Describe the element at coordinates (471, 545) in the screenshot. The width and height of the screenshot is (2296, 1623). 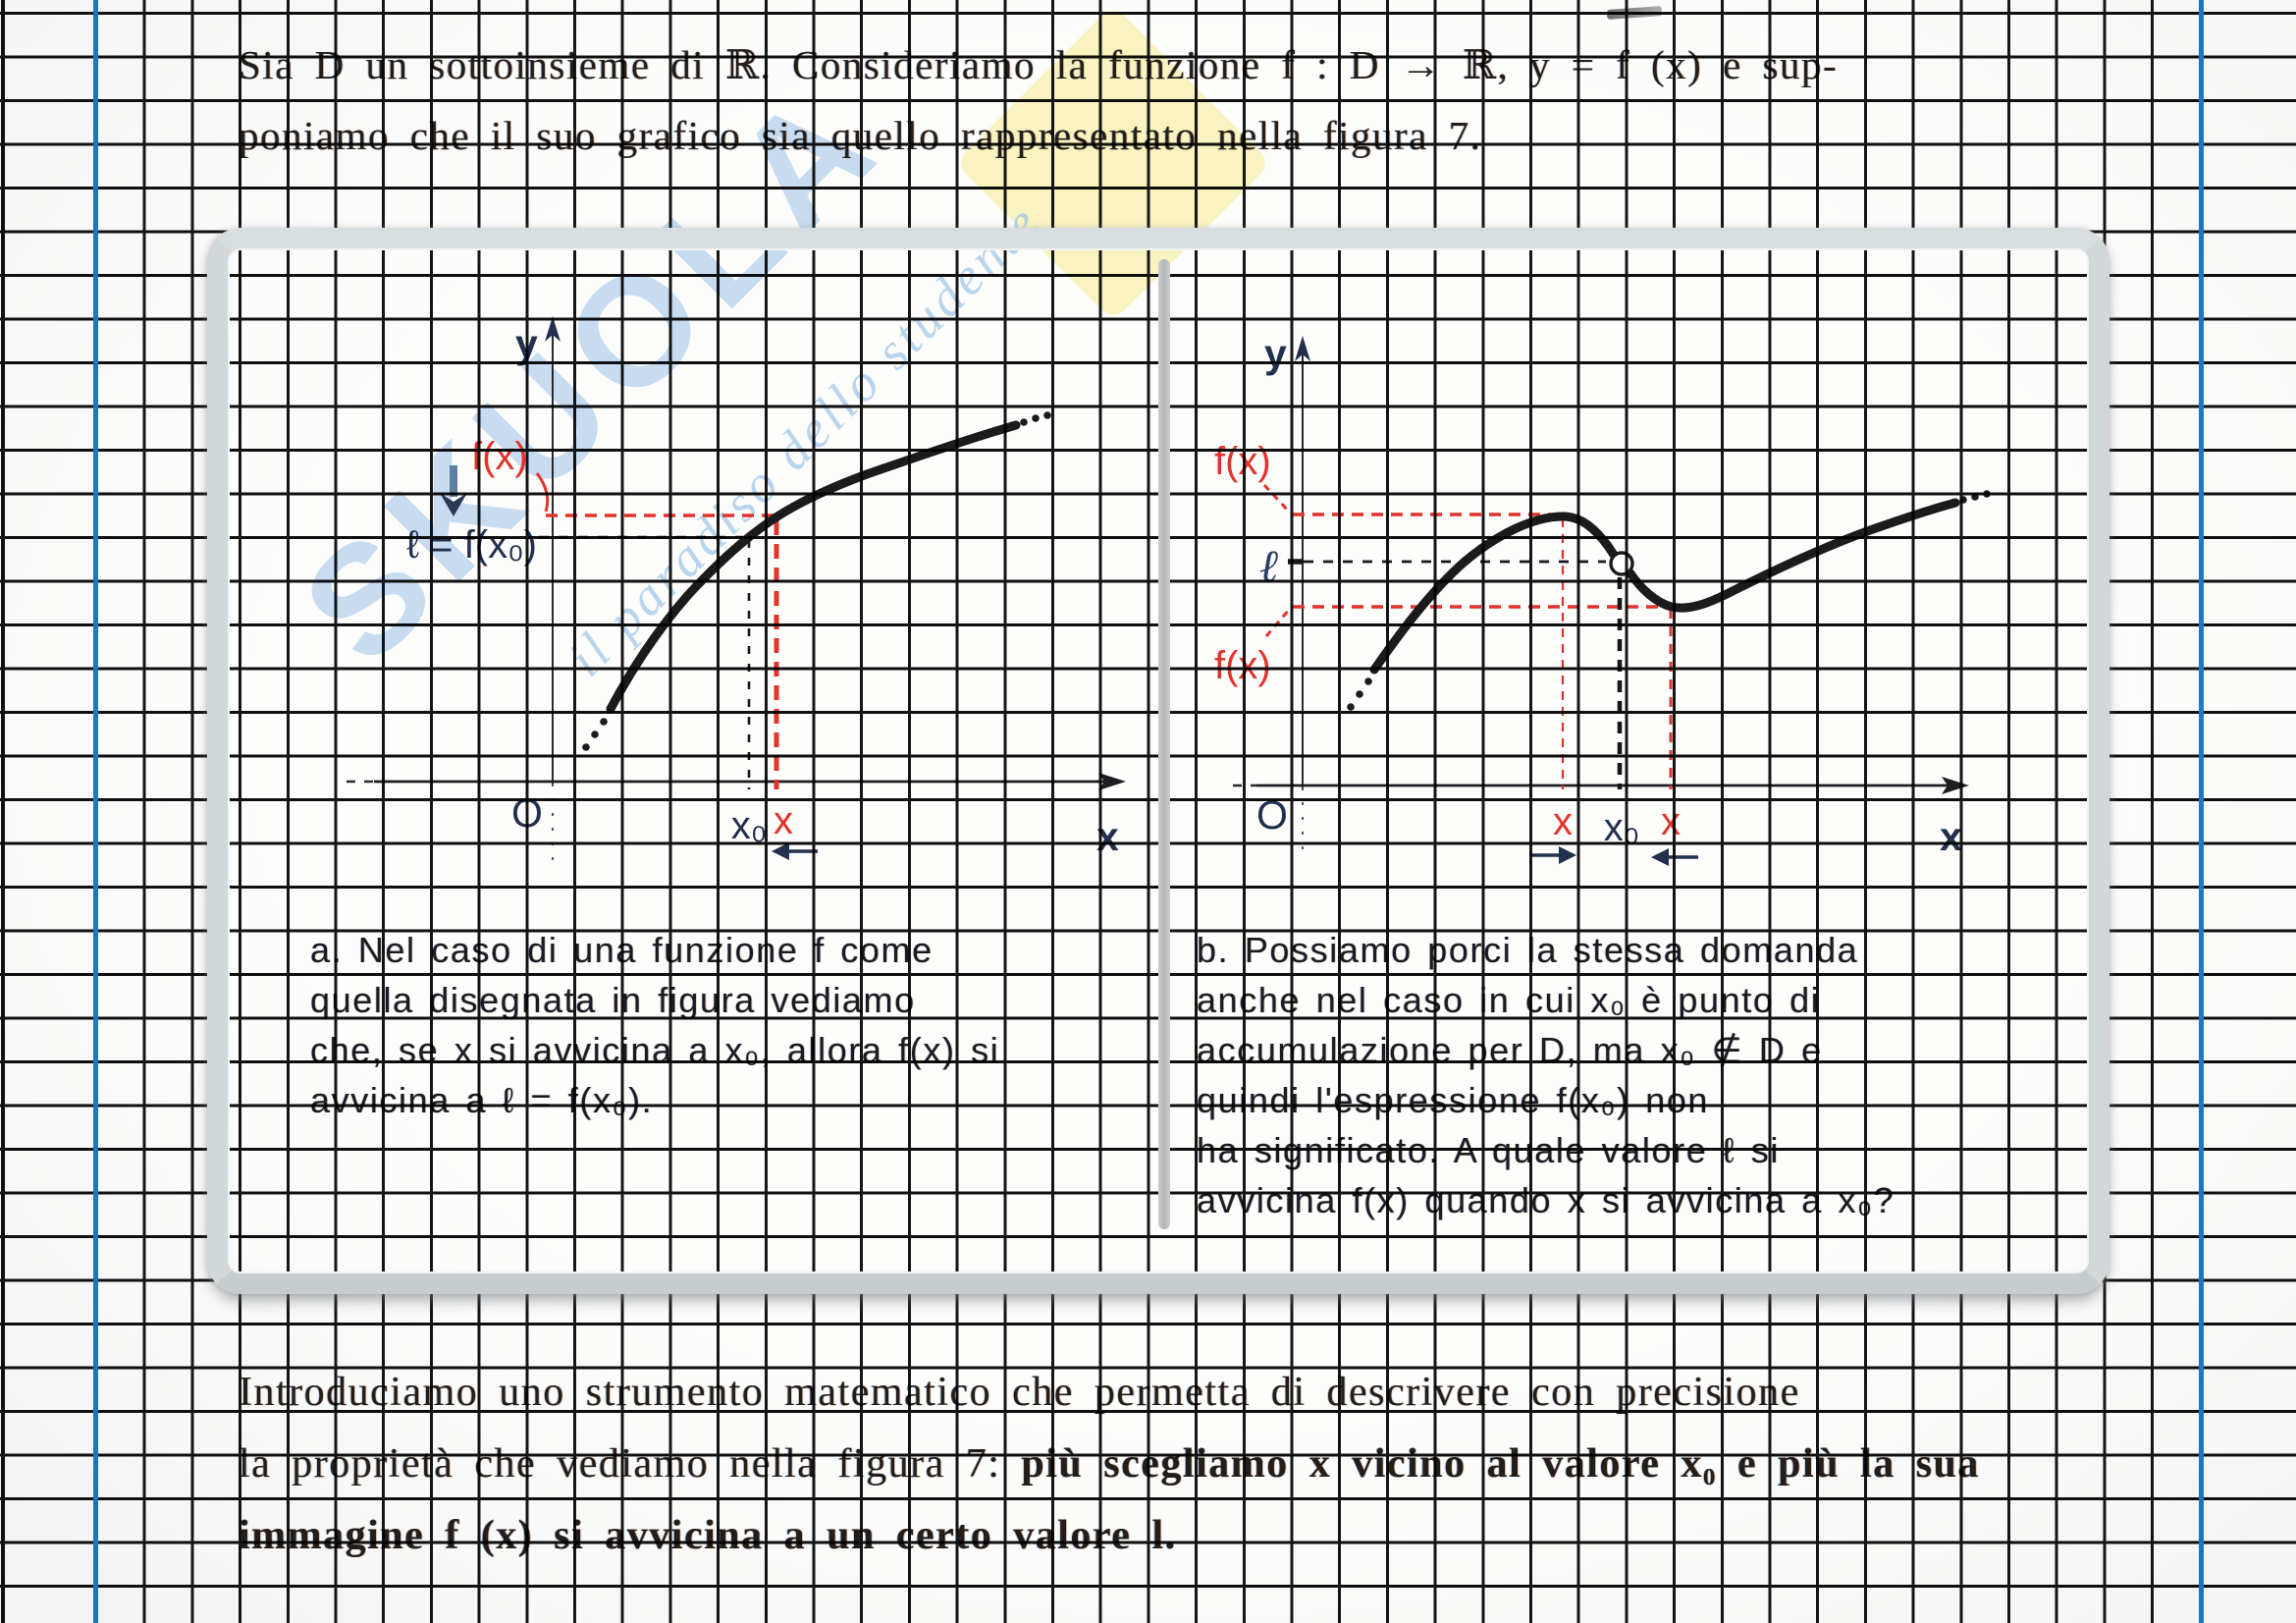
I see `limit-label: ℓ = f(x₀)` at that location.